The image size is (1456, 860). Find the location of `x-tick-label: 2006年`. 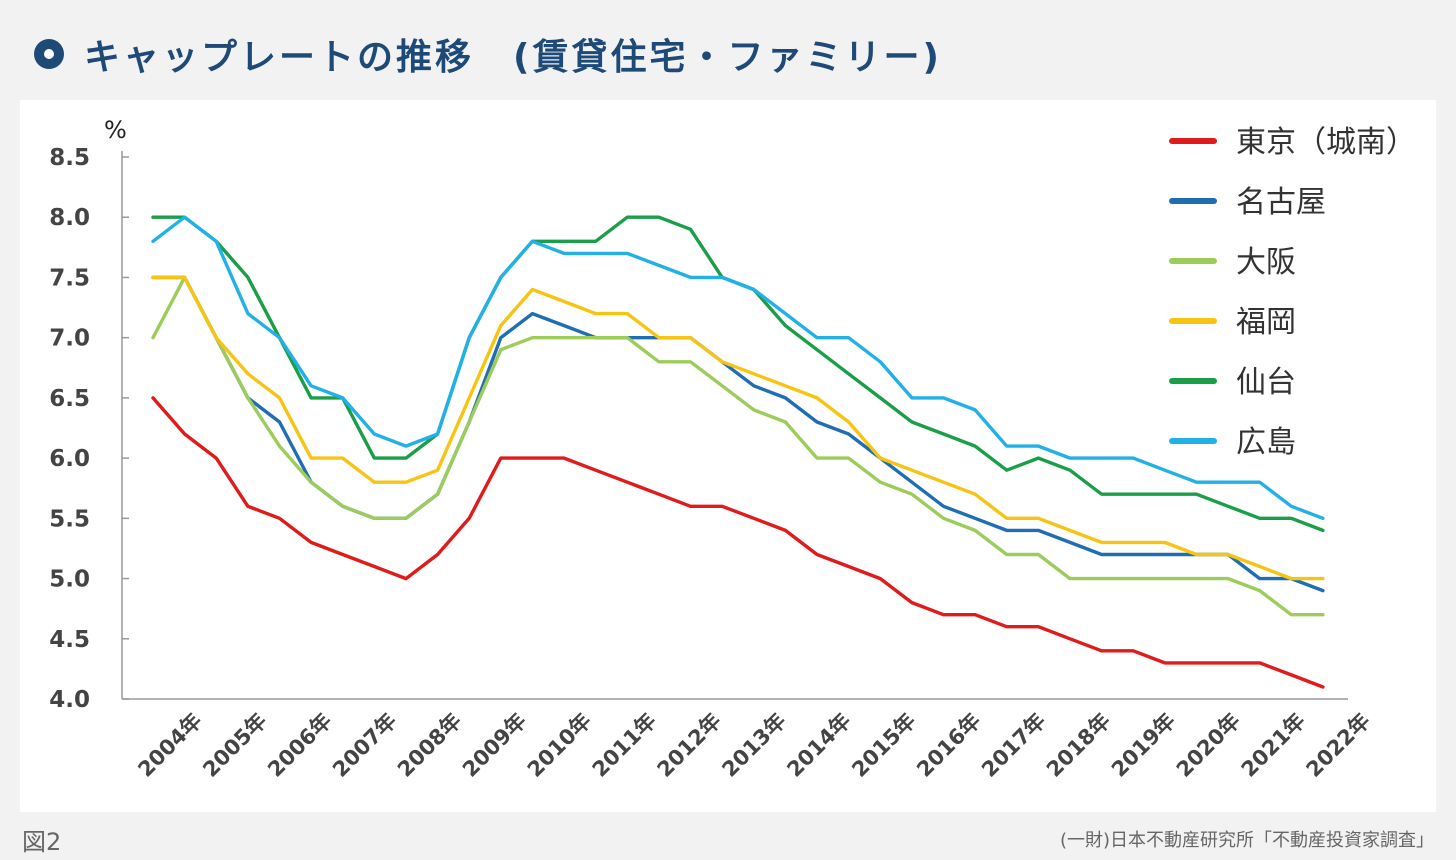

x-tick-label: 2006年 is located at coordinates (299, 745).